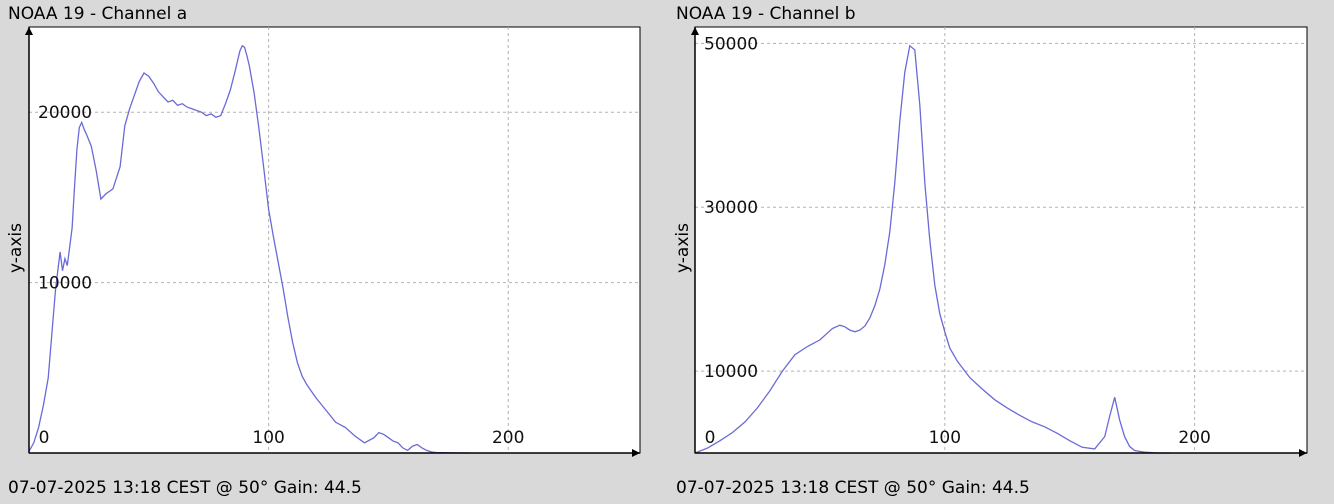 This screenshot has width=1334, height=504. What do you see at coordinates (731, 208) in the screenshot?
I see `y-tick-label: 30000` at bounding box center [731, 208].